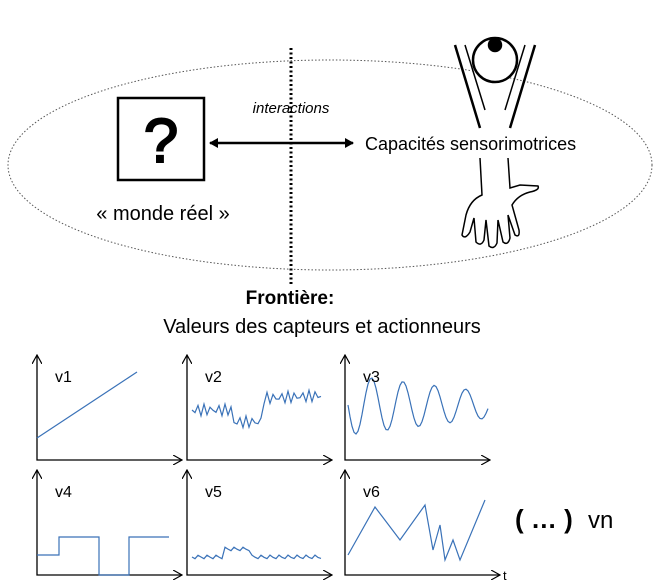 The width and height of the screenshot is (653, 580). Describe the element at coordinates (161, 141) in the screenshot. I see `question-mark: ?` at that location.